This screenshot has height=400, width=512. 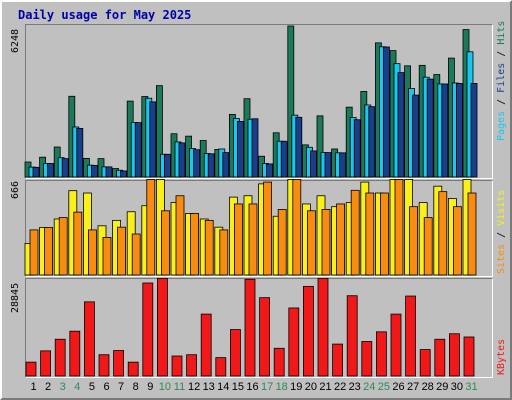 I want to click on day-label: 29, so click(x=442, y=387).